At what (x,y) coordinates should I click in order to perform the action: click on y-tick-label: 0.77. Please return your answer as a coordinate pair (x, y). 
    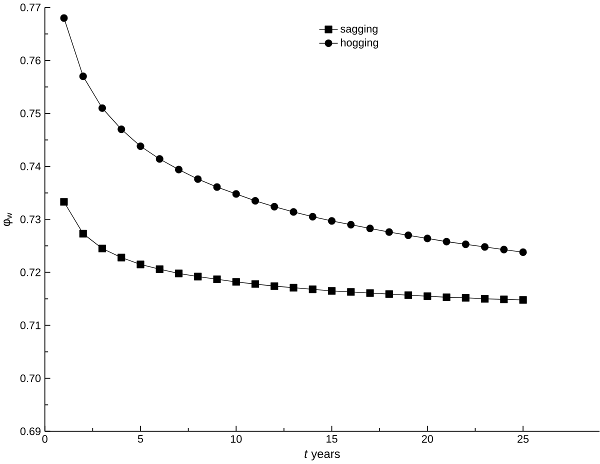
    Looking at the image, I should click on (30, 8).